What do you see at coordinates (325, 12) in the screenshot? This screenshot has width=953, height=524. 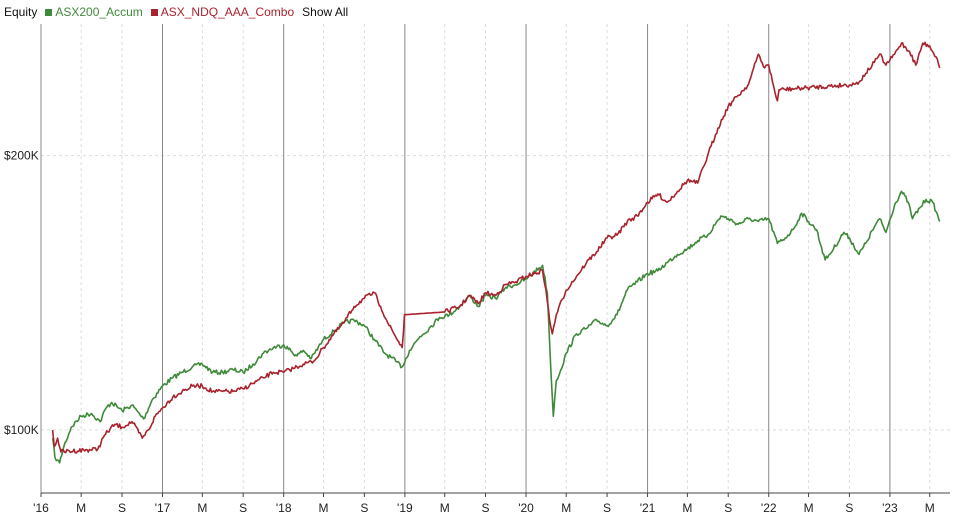 I see `show-all-button: Show All` at bounding box center [325, 12].